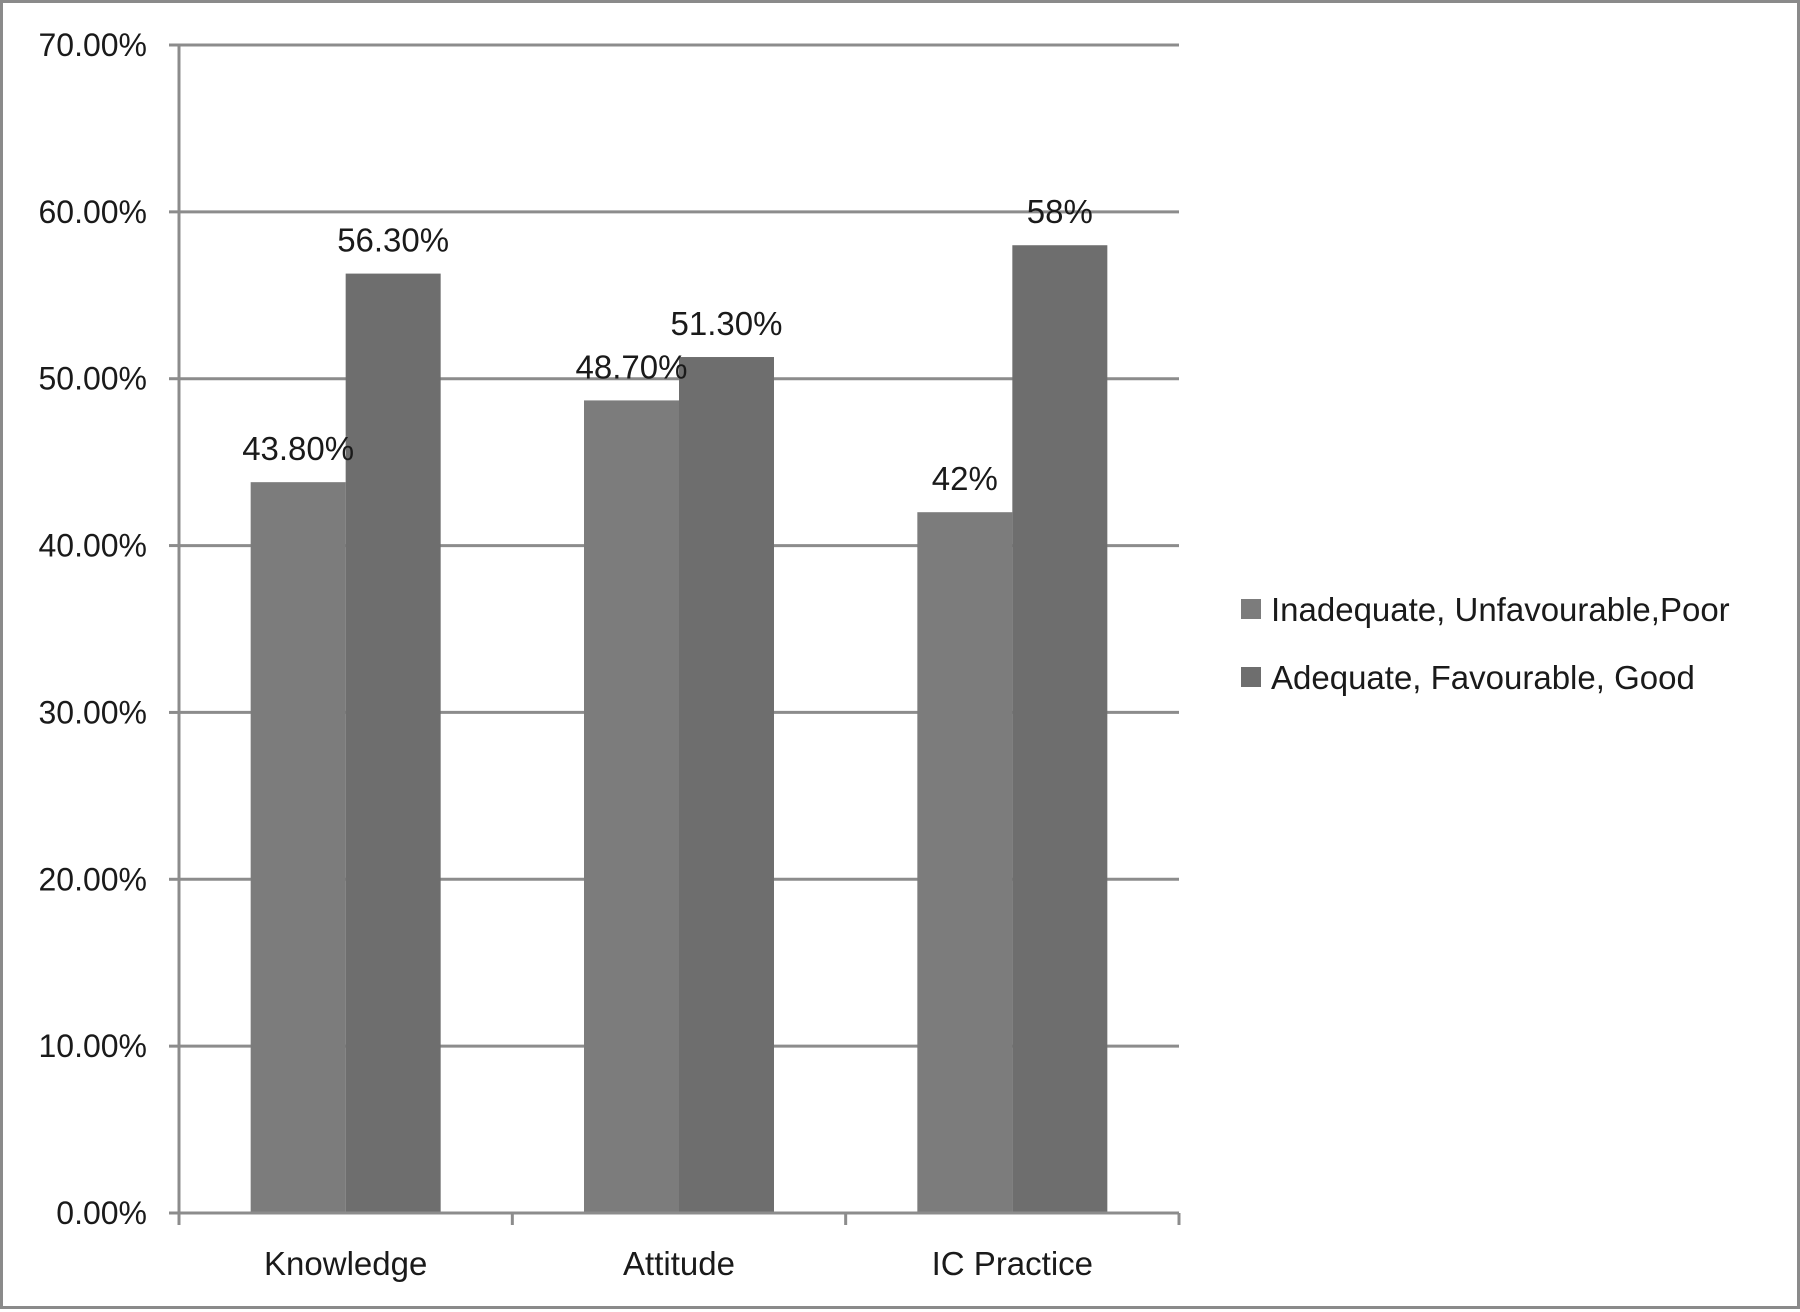  I want to click on data-label: 43.80%, so click(298, 448).